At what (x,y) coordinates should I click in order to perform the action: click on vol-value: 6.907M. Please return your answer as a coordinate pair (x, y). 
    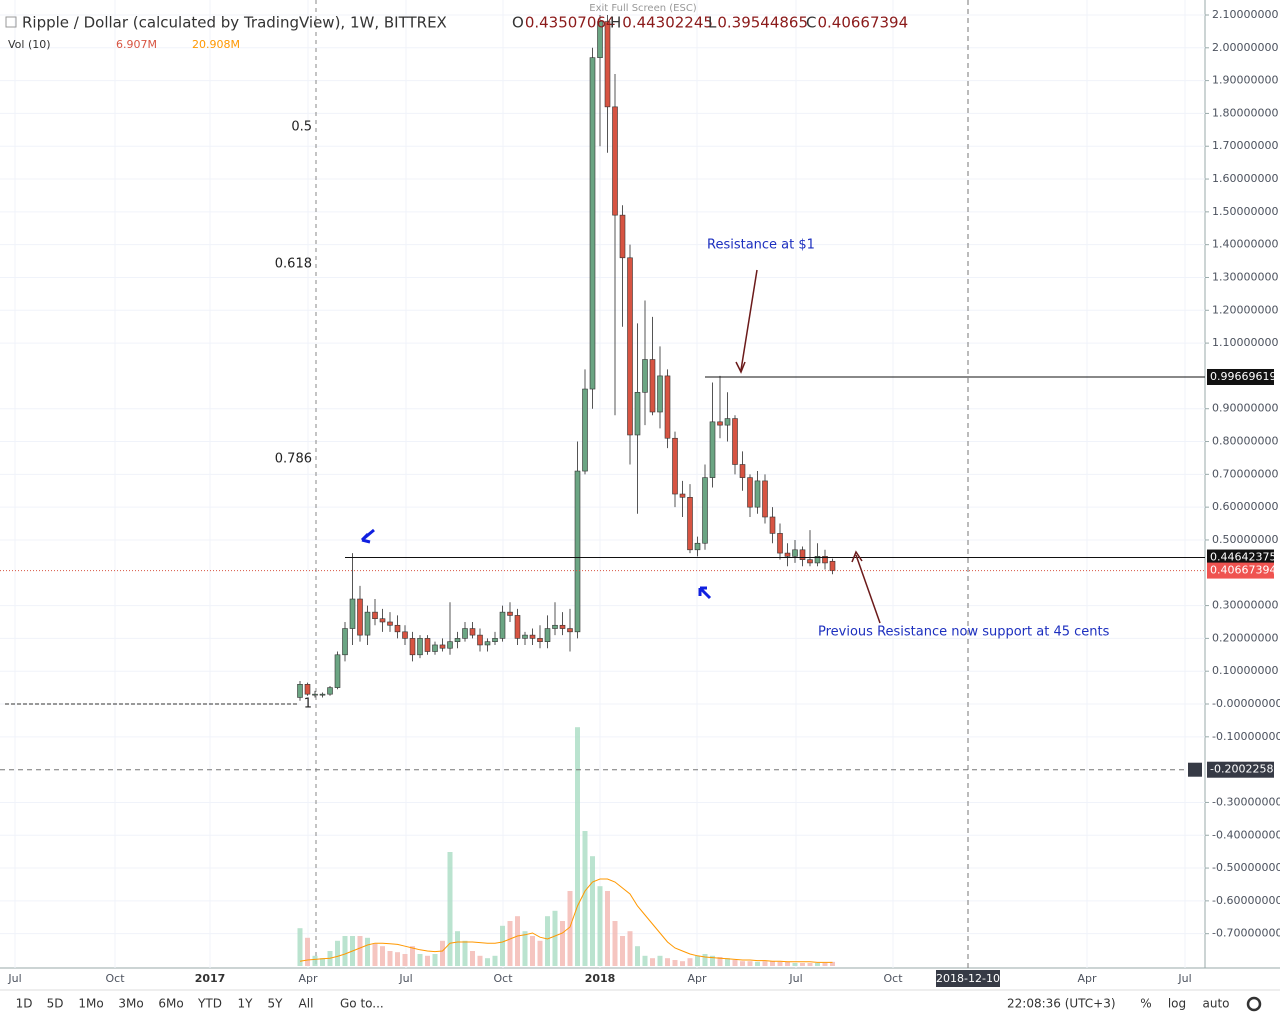
    Looking at the image, I should click on (136, 44).